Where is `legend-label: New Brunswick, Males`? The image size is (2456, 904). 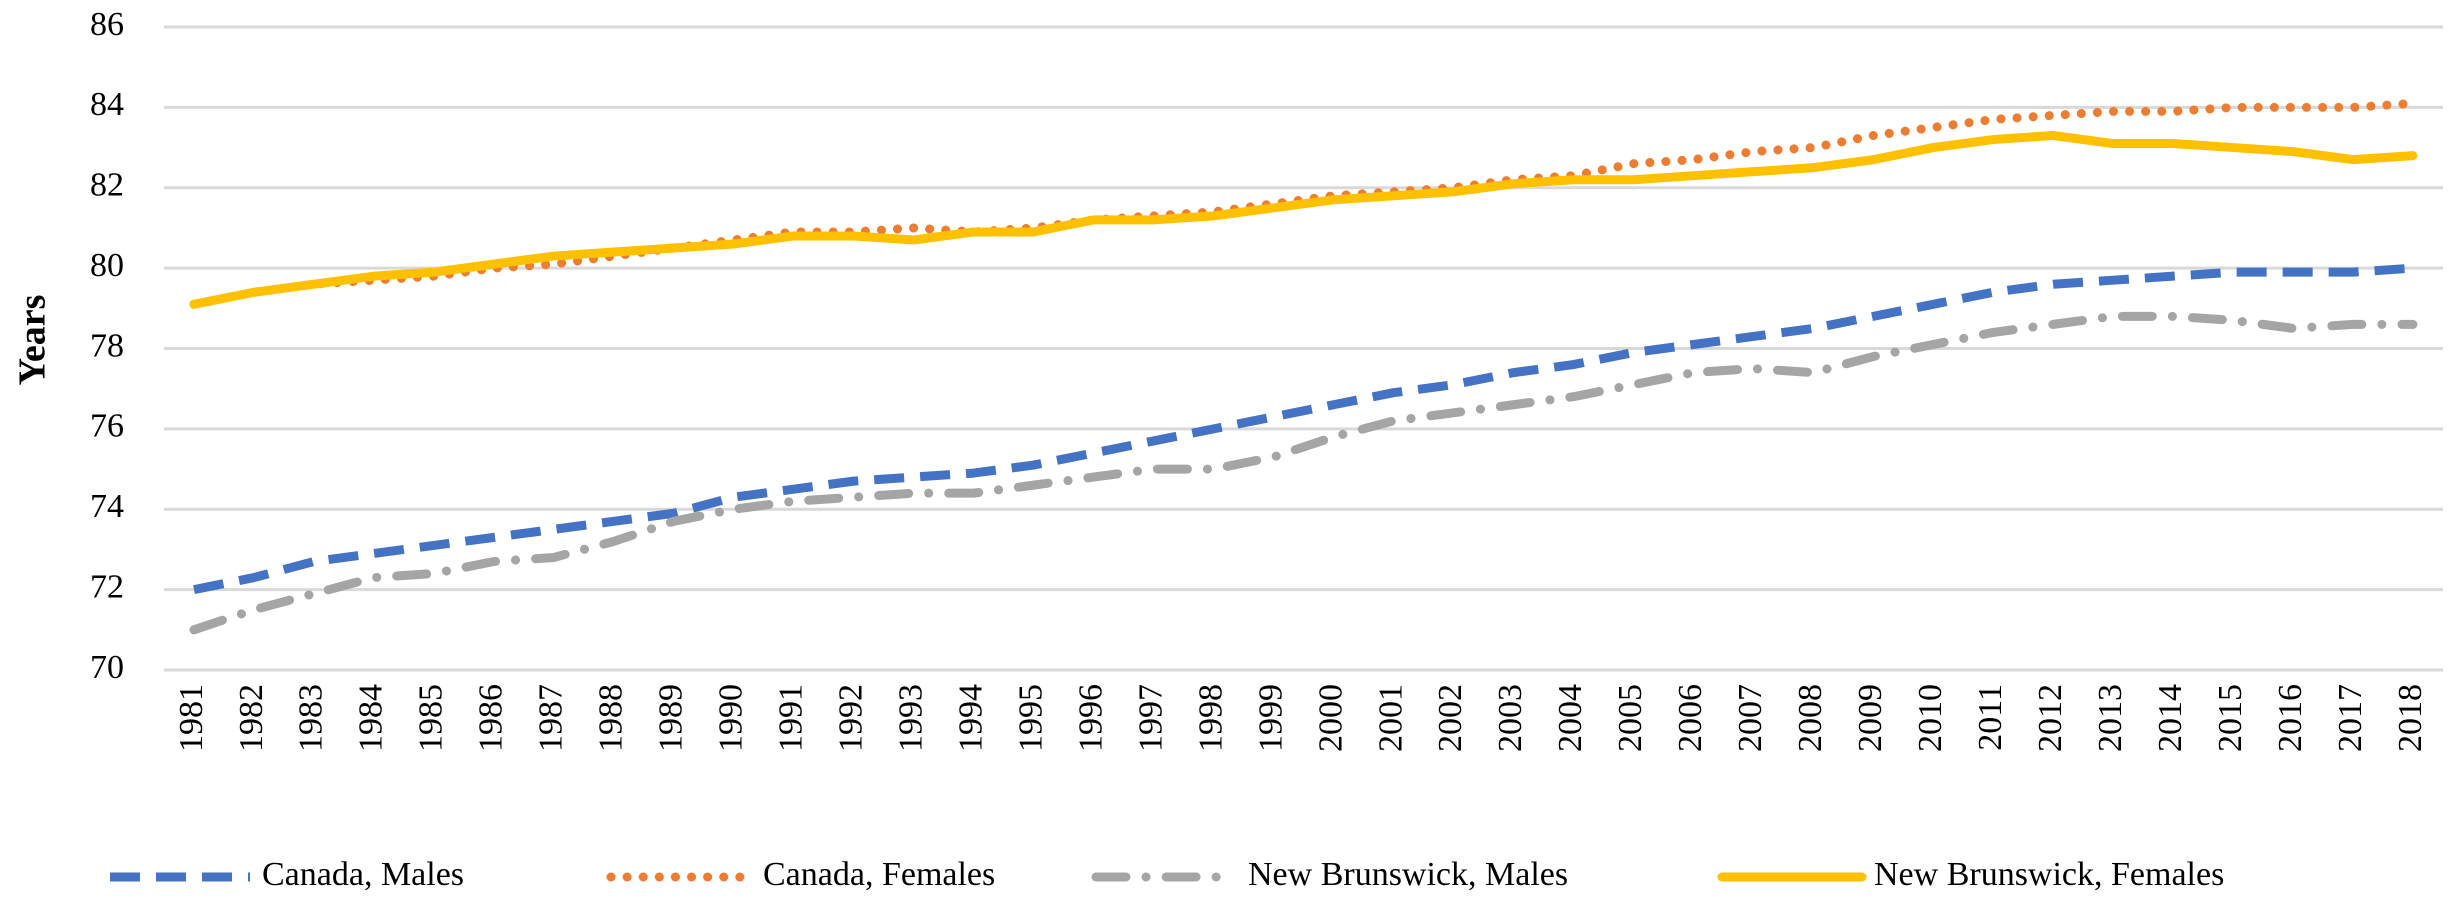 legend-label: New Brunswick, Males is located at coordinates (1408, 874).